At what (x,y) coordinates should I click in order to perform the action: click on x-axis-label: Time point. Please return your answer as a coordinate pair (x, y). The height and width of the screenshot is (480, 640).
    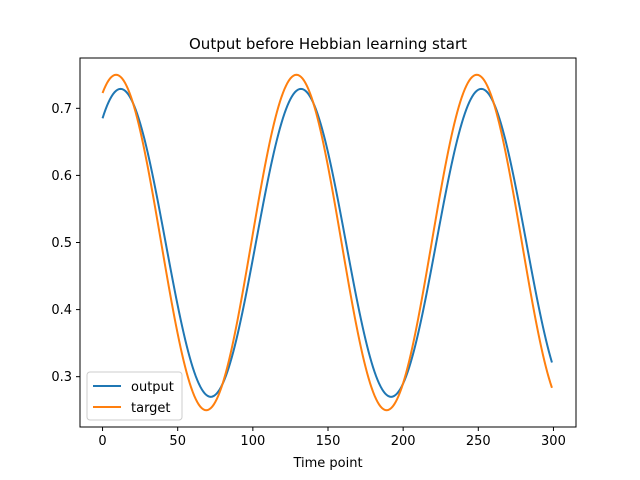
    Looking at the image, I should click on (327, 463).